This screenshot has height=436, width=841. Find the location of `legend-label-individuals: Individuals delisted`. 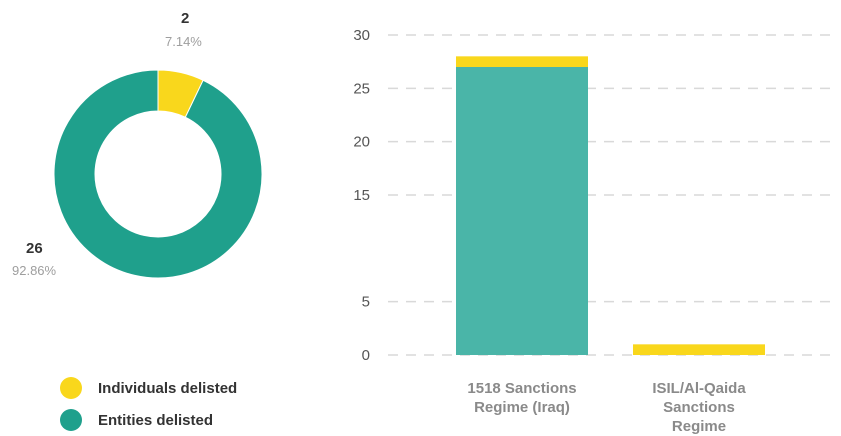

legend-label-individuals: Individuals delisted is located at coordinates (168, 388).